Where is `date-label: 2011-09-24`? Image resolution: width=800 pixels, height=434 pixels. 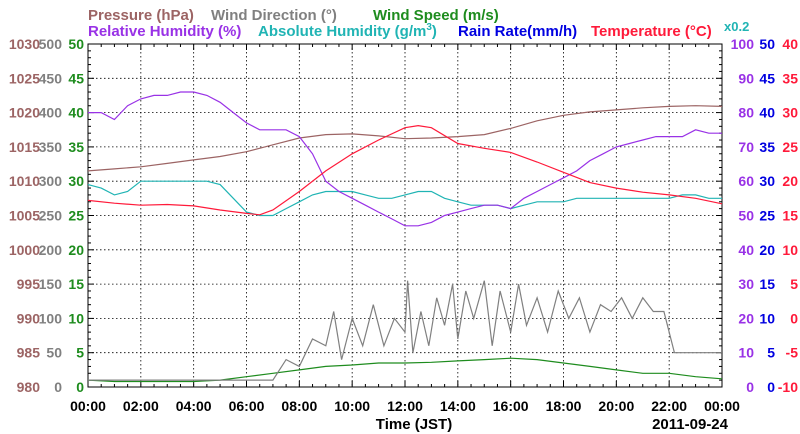
date-label: 2011-09-24 is located at coordinates (690, 424).